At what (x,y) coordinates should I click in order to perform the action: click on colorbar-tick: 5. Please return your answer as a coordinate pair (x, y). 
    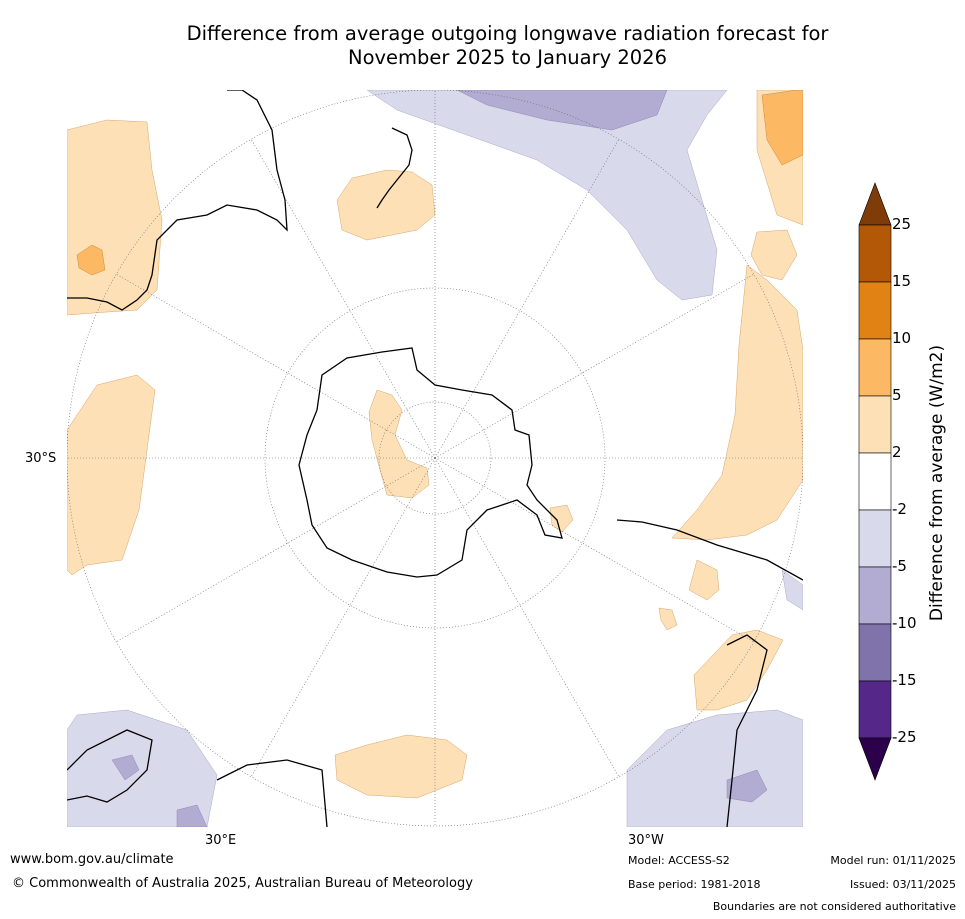
    Looking at the image, I should click on (897, 395).